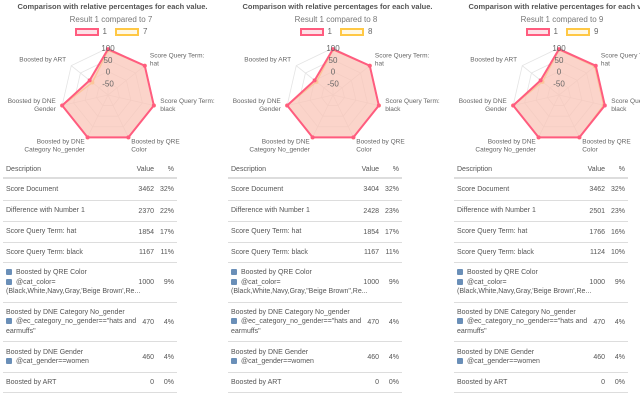 Image resolution: width=640 pixels, height=400 pixels. What do you see at coordinates (44, 252) in the screenshot?
I see `description-text: Score Query Term: black` at bounding box center [44, 252].